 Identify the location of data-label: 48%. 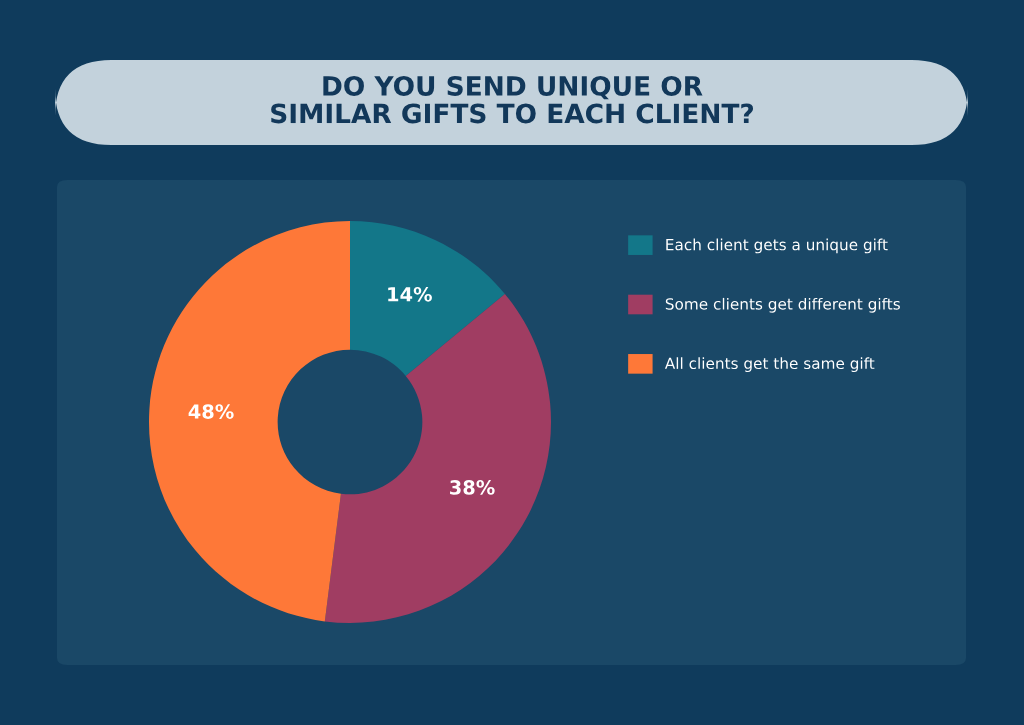
(211, 411).